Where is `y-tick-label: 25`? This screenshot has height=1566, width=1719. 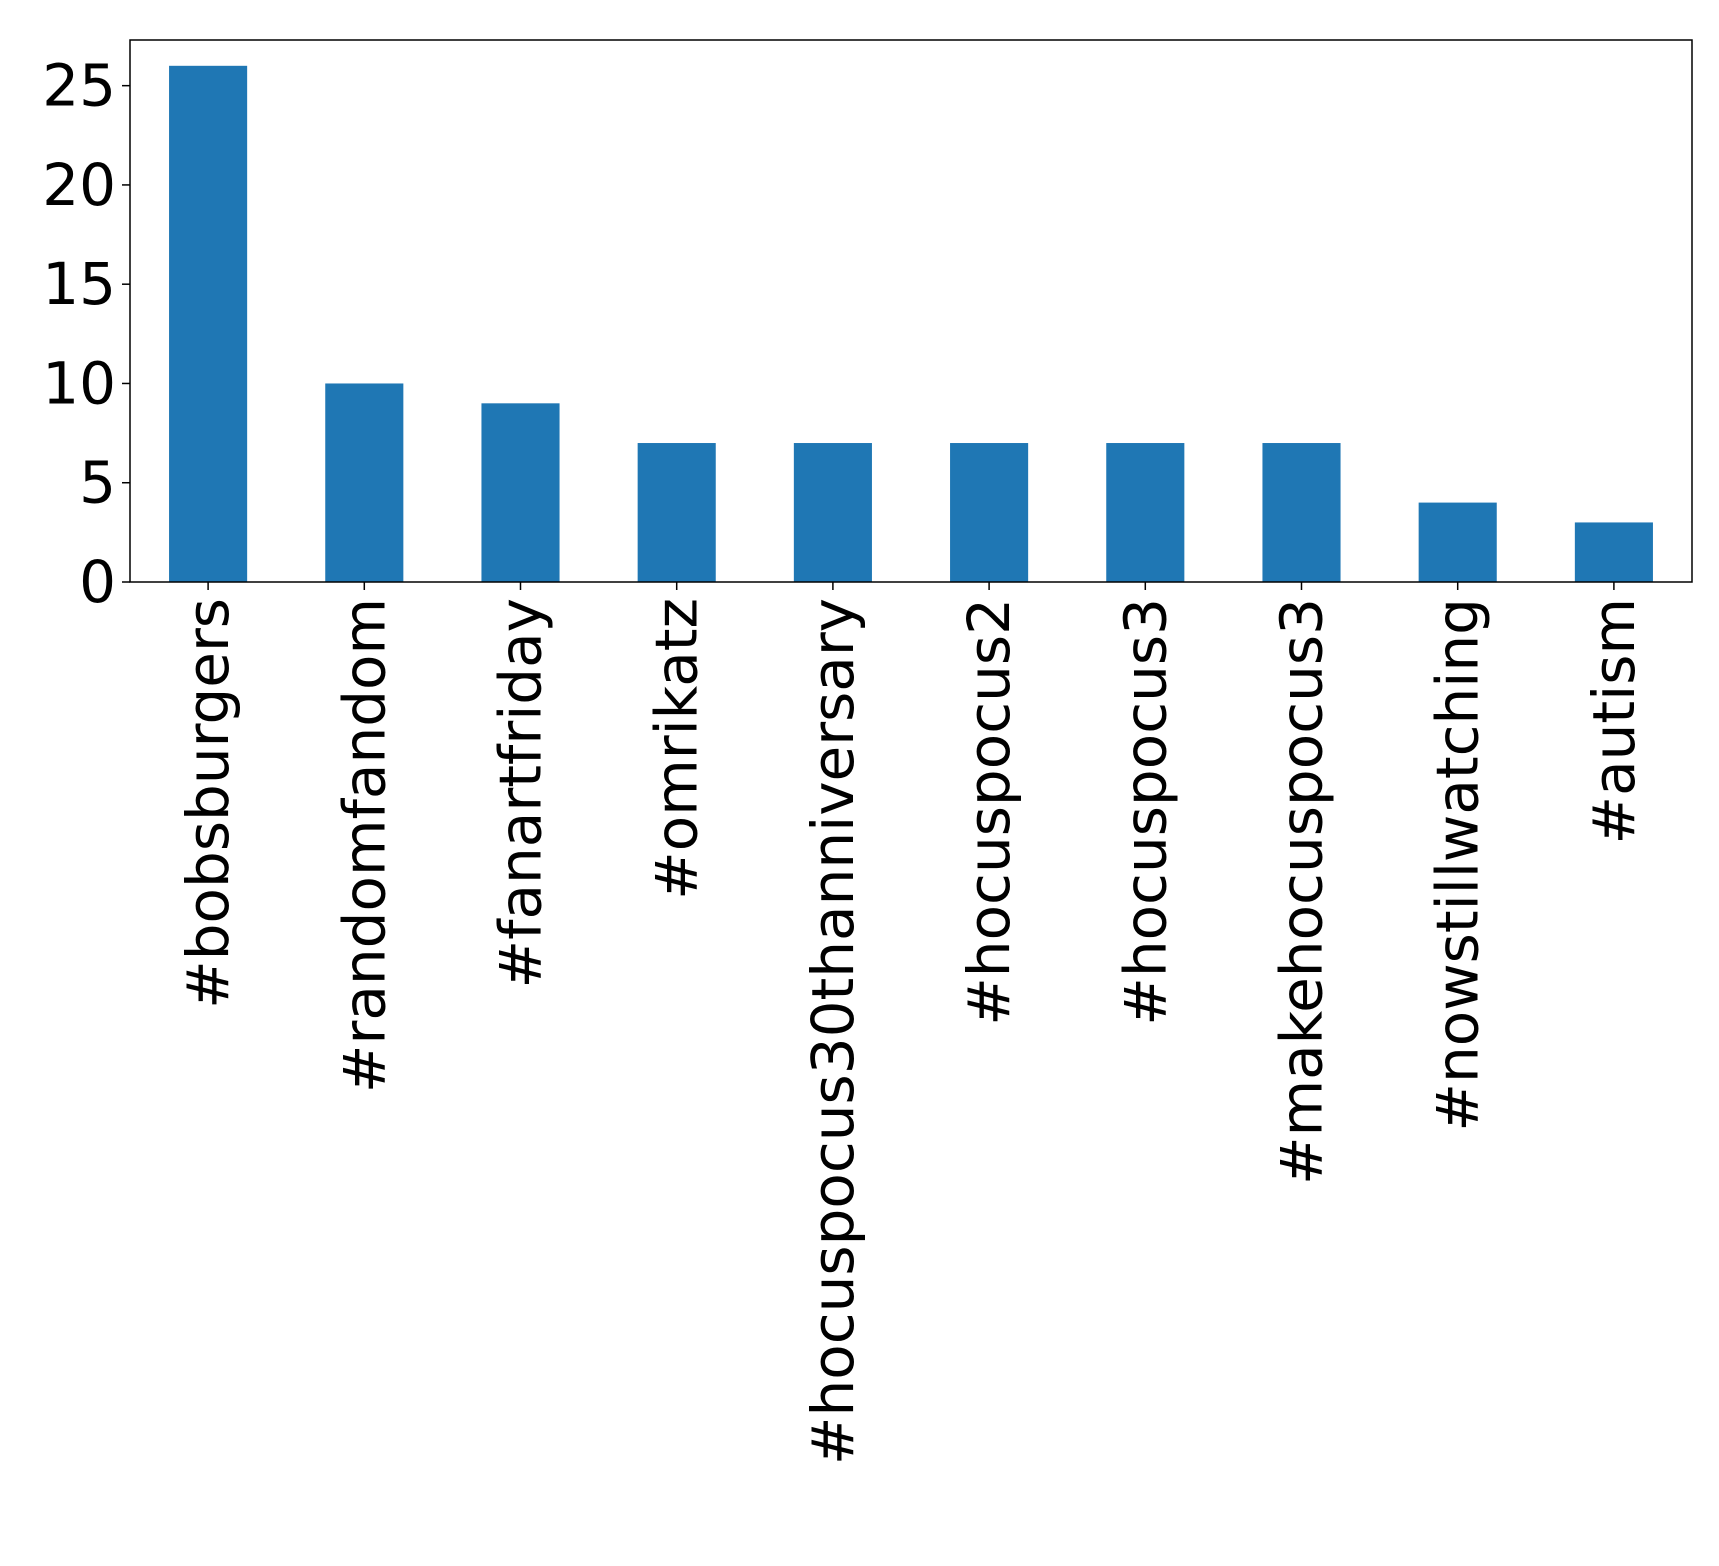
y-tick-label: 25 is located at coordinates (79, 86).